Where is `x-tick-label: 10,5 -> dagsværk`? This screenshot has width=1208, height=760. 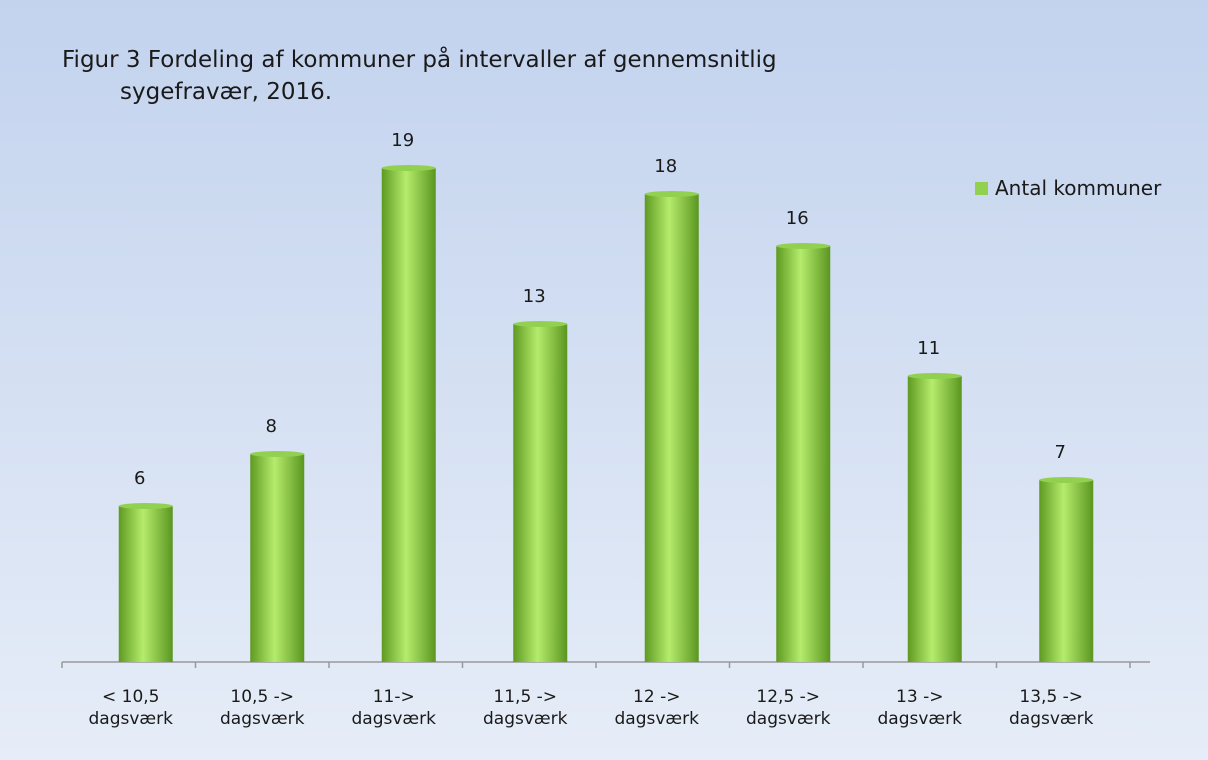
x-tick-label: 10,5 -> dagsværk is located at coordinates (262, 708).